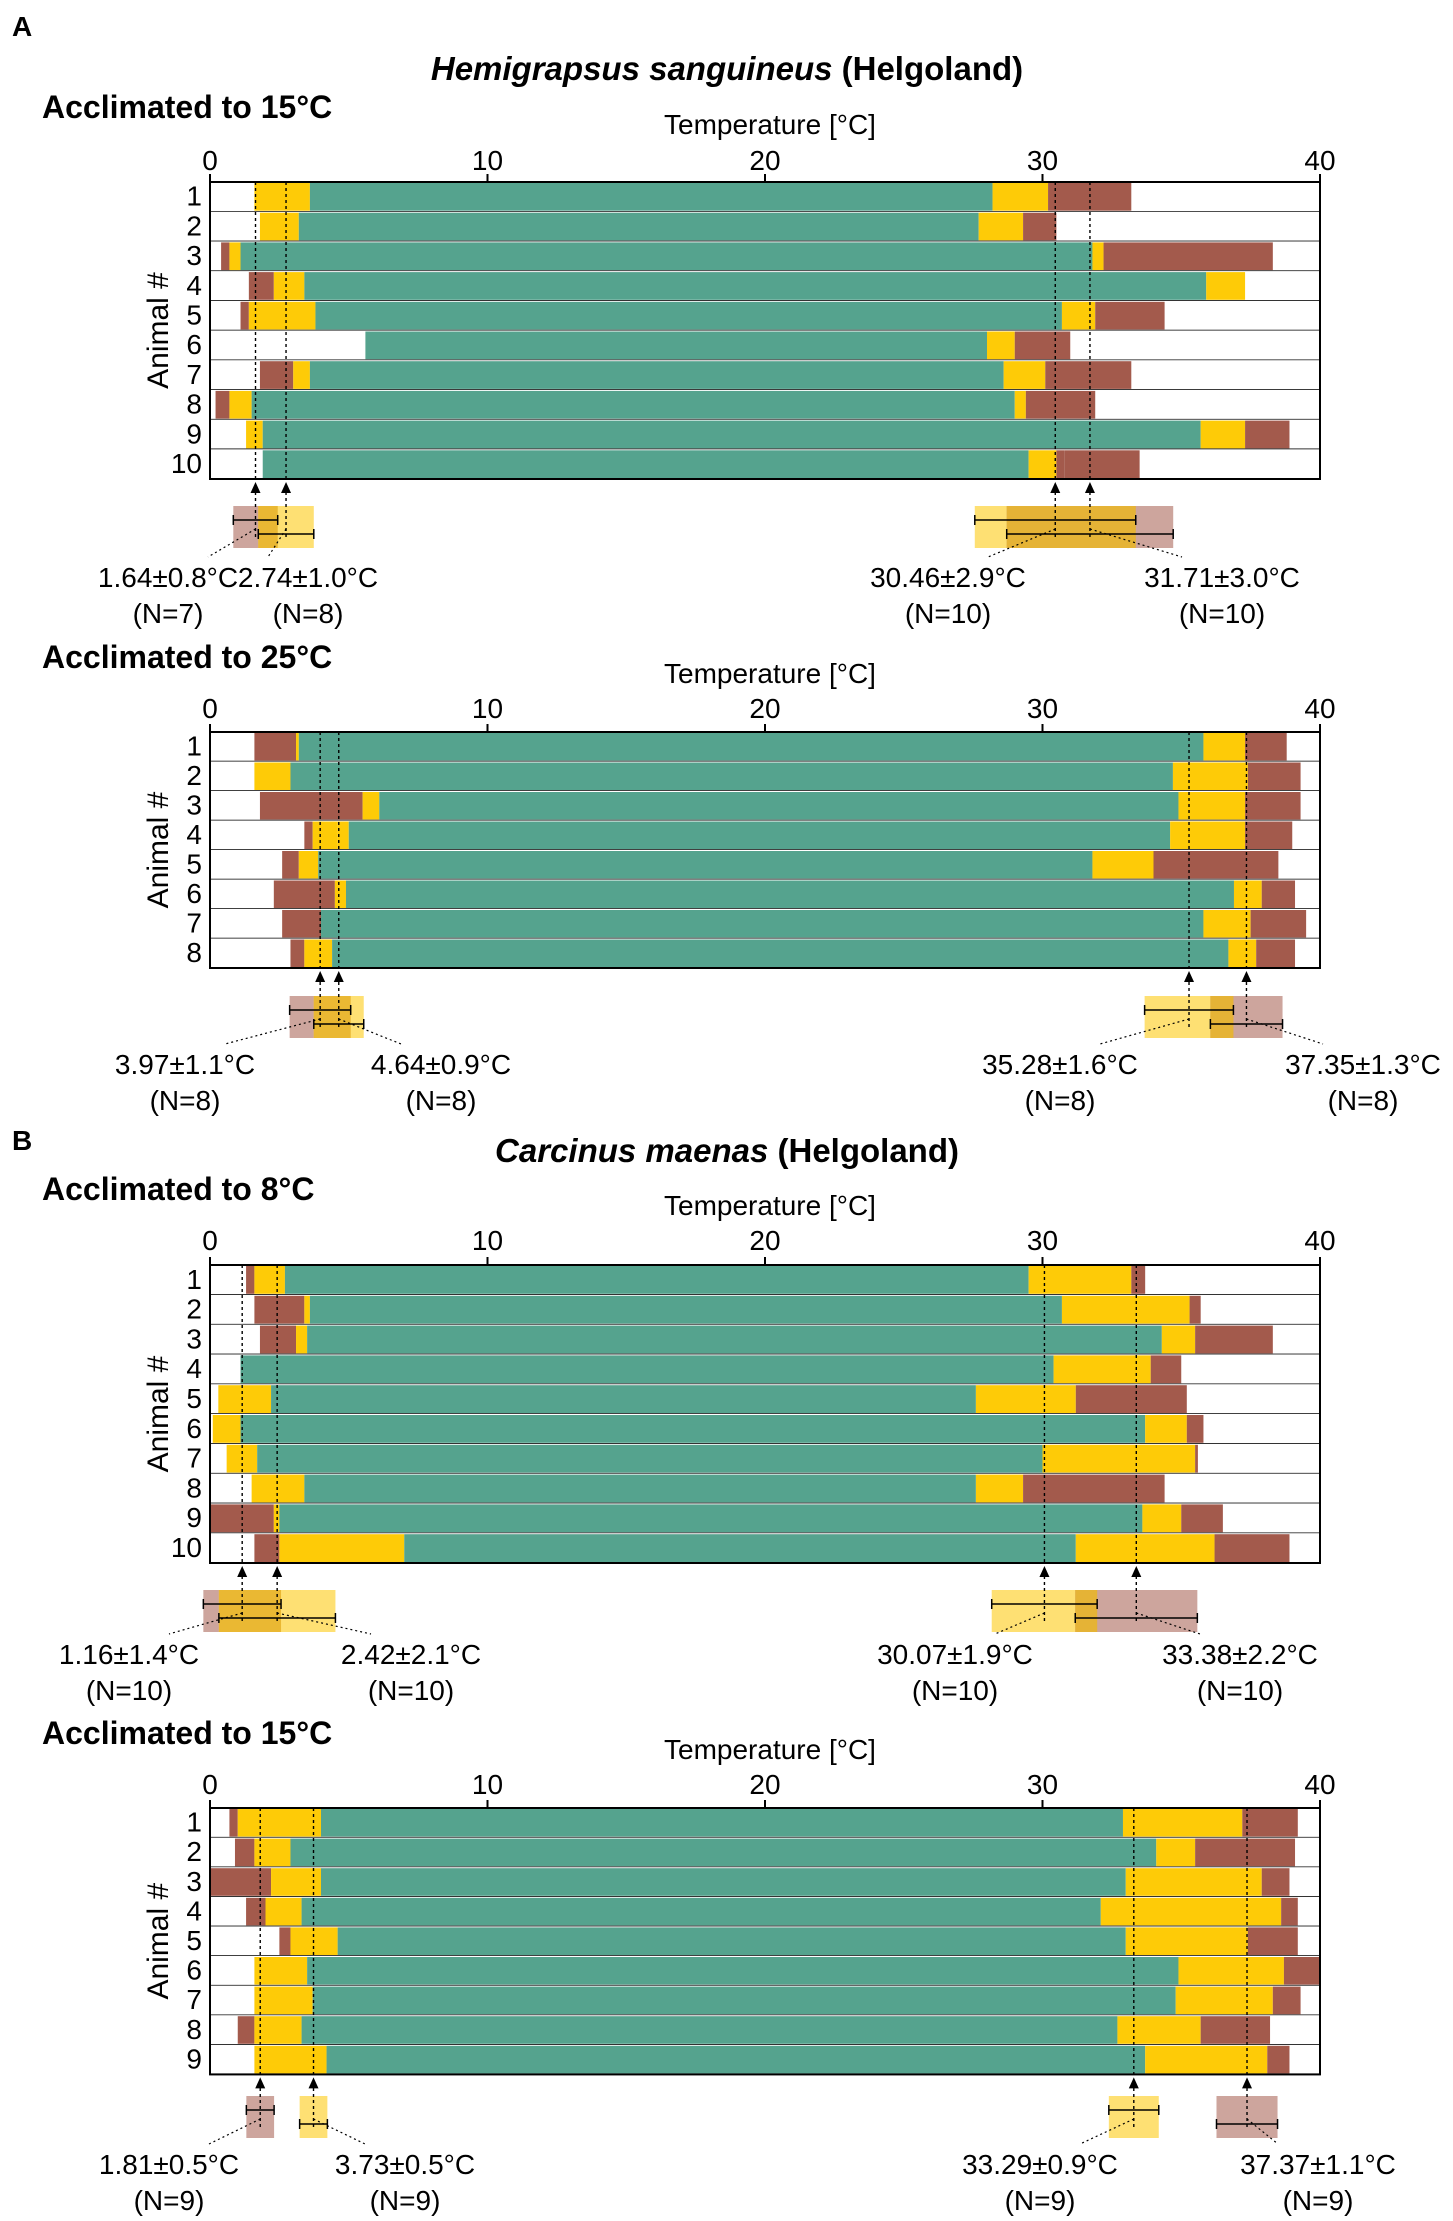  What do you see at coordinates (405, 2164) in the screenshot?
I see `summary-value-label: 3.73±0.5°C` at bounding box center [405, 2164].